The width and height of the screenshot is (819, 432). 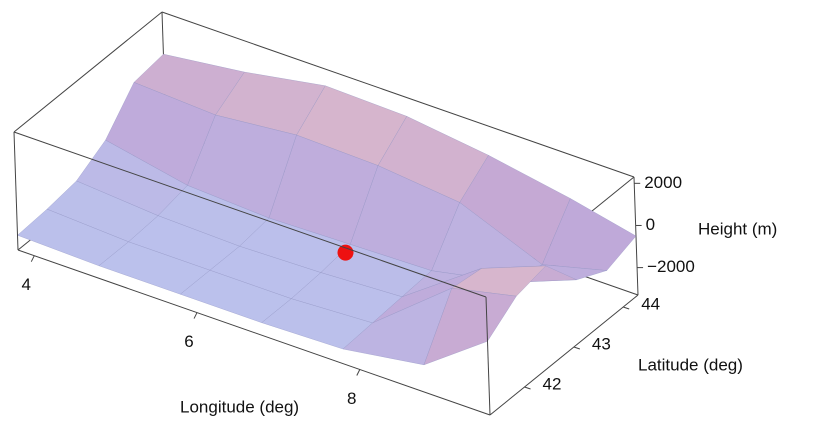 What do you see at coordinates (470, 326) in the screenshot?
I see `surface-patch` at bounding box center [470, 326].